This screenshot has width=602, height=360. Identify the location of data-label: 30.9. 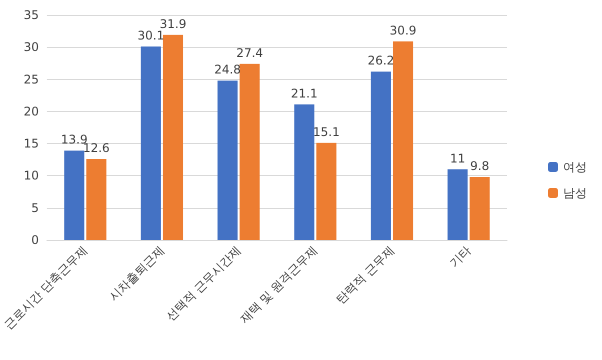
(403, 30).